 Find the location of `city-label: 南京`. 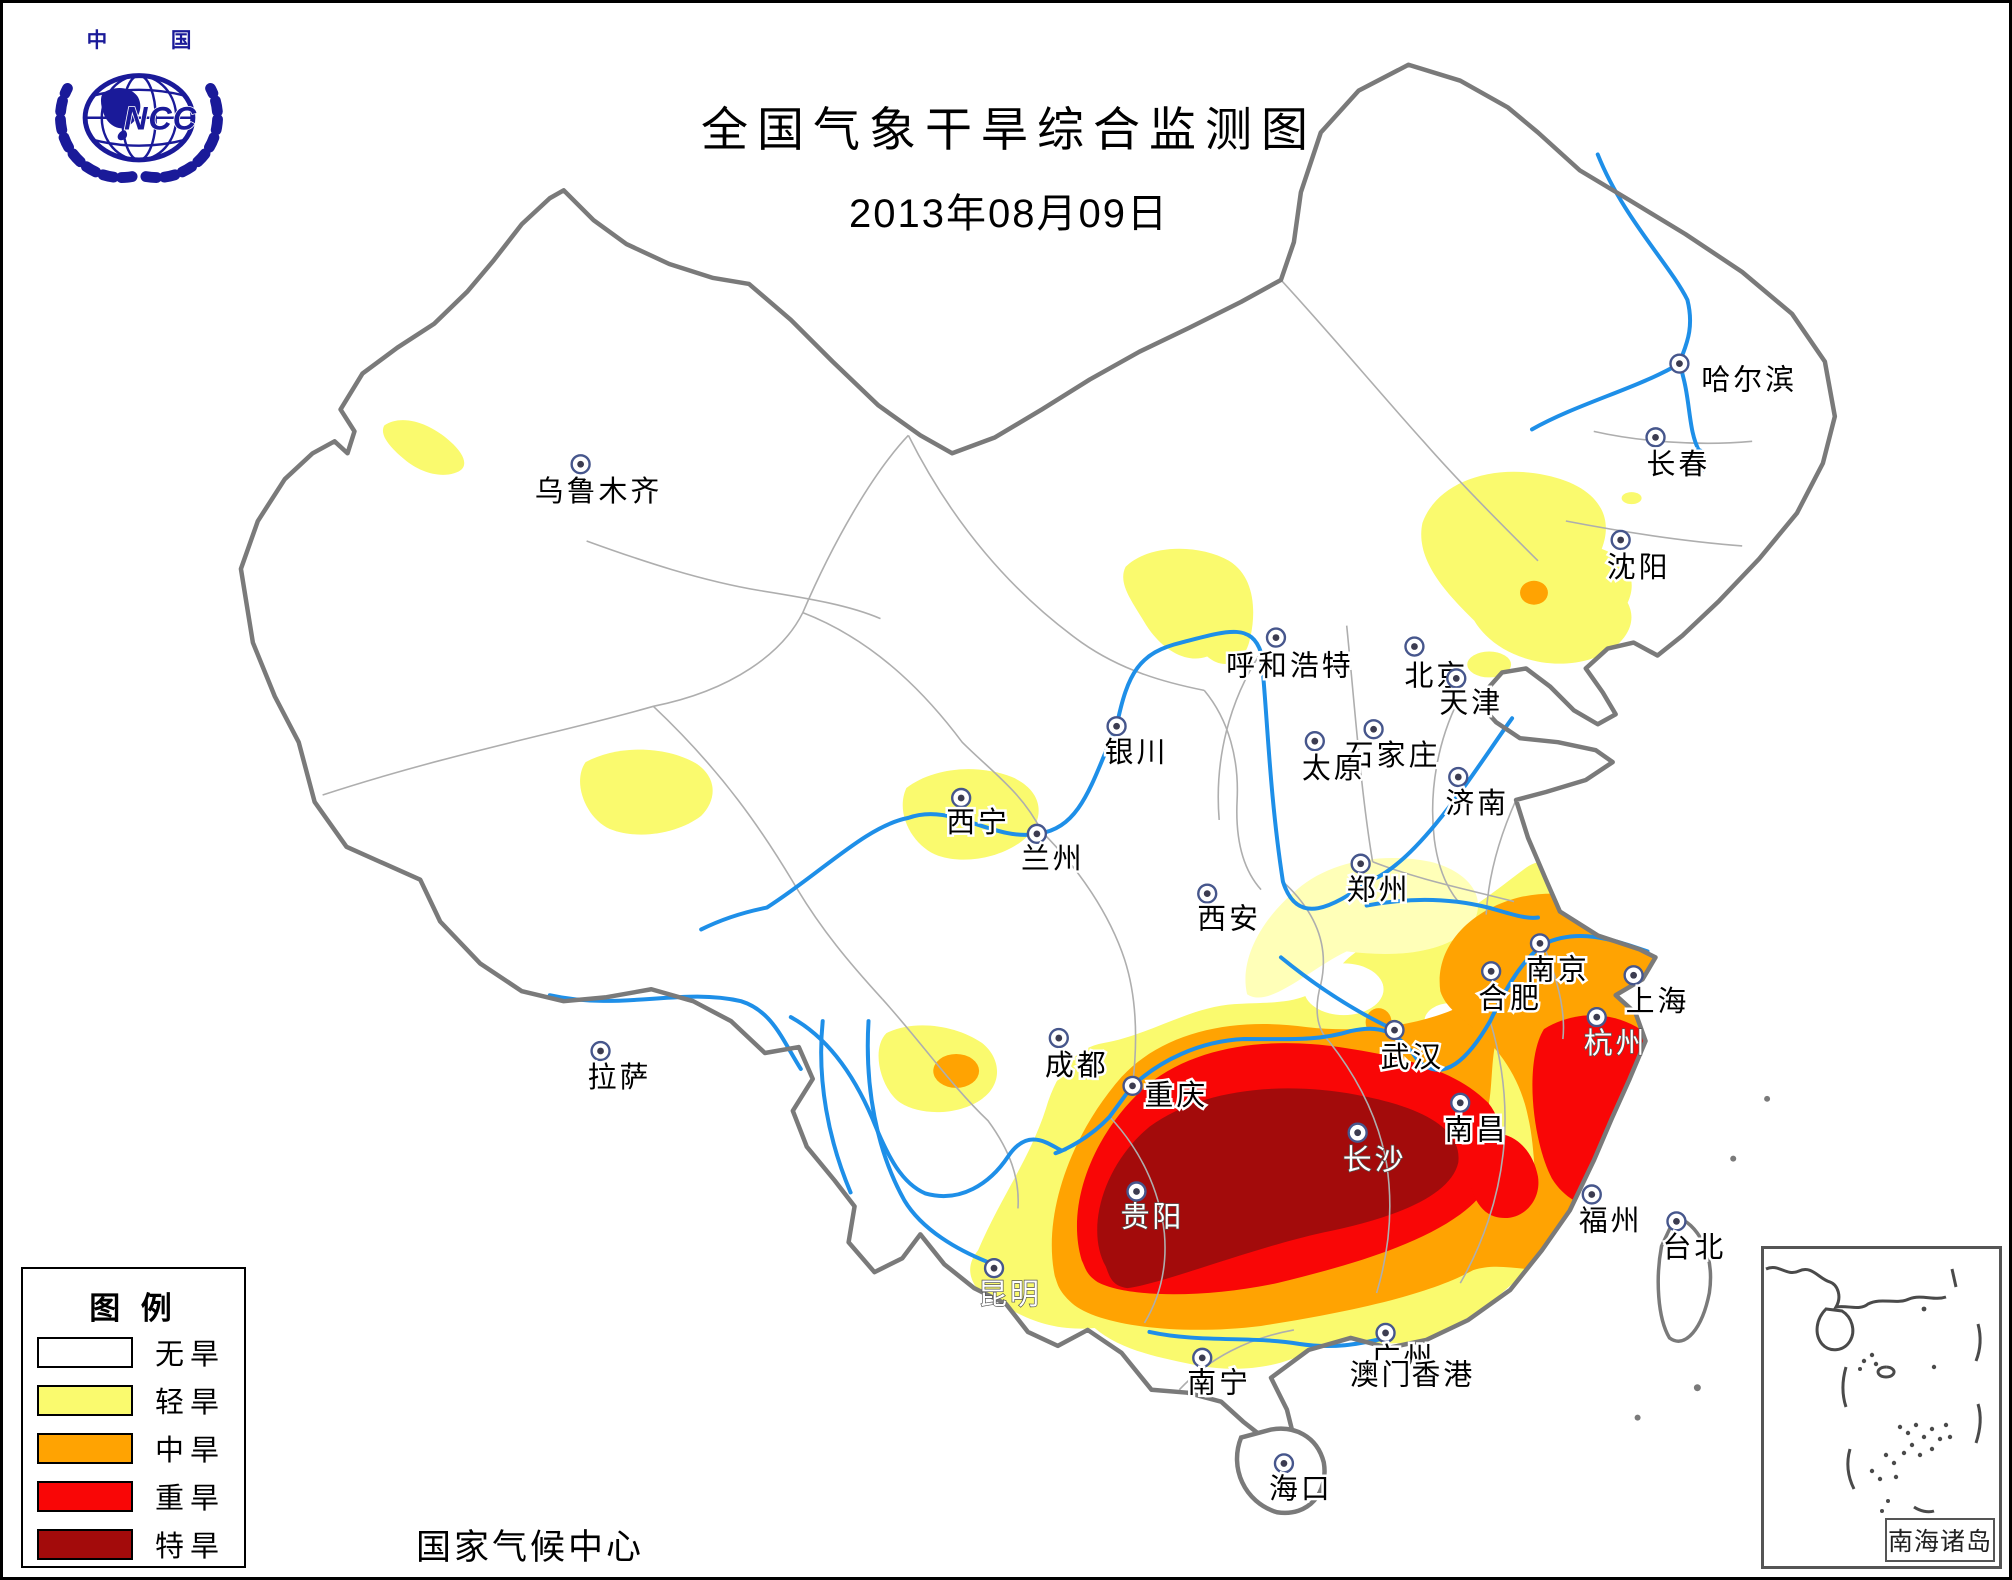

city-label: 南京 is located at coordinates (1558, 970).